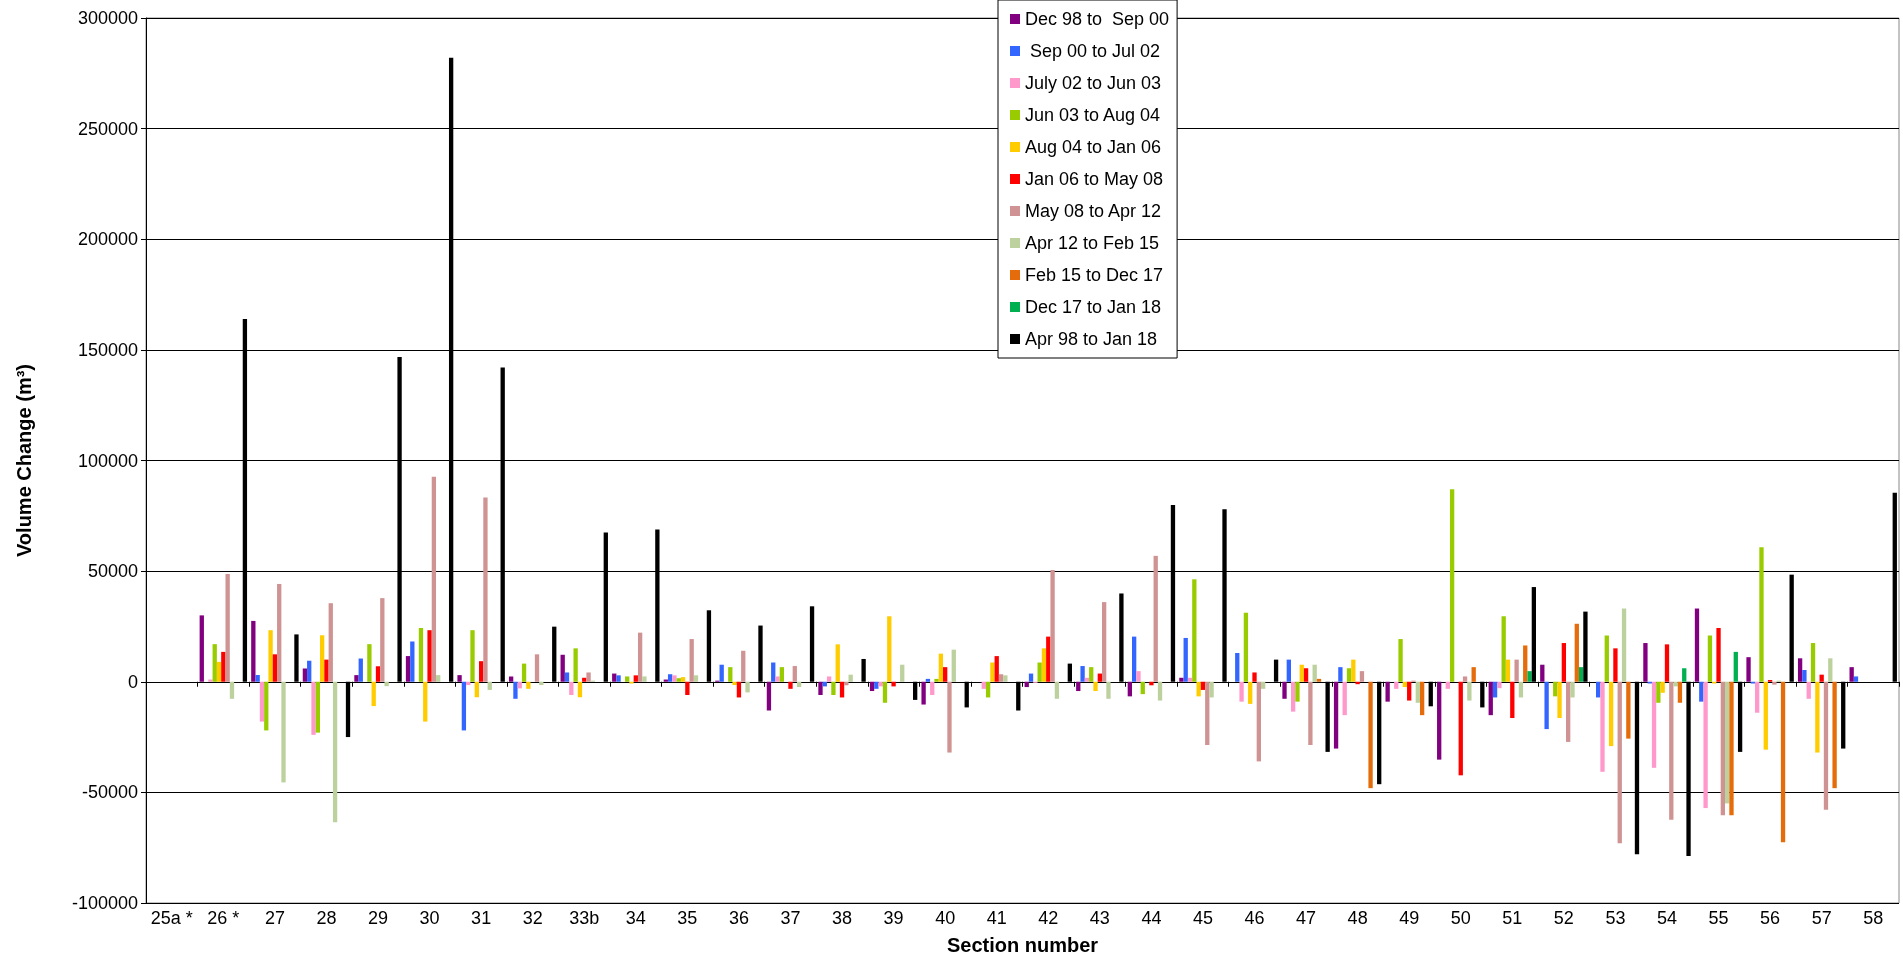 This screenshot has width=1903, height=960. What do you see at coordinates (1357, 918) in the screenshot?
I see `x-tick-label: 48` at bounding box center [1357, 918].